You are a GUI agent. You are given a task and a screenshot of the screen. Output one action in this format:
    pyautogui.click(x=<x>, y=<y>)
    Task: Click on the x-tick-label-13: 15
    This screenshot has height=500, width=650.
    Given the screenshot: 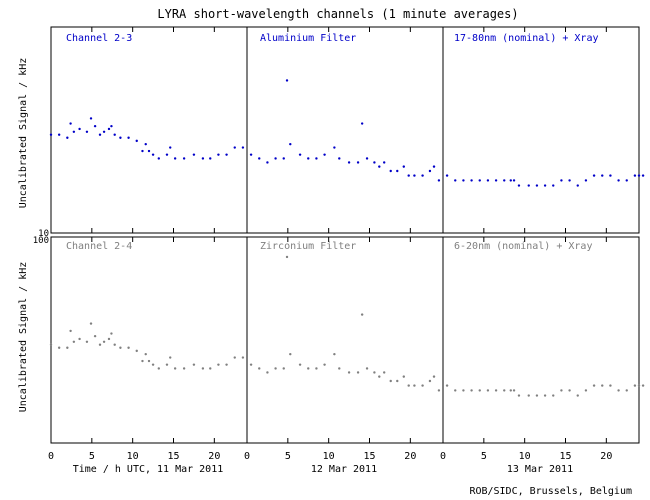 What is the action you would take?
    pyautogui.click(x=565, y=456)
    